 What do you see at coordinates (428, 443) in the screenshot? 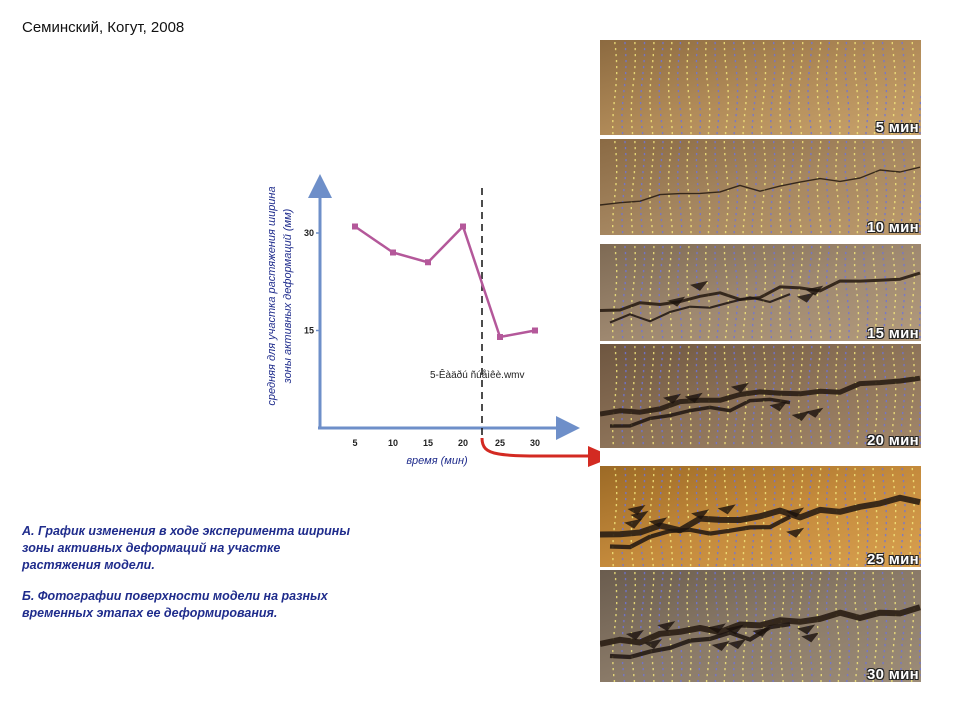
I see `x-tick-label: 15` at bounding box center [428, 443].